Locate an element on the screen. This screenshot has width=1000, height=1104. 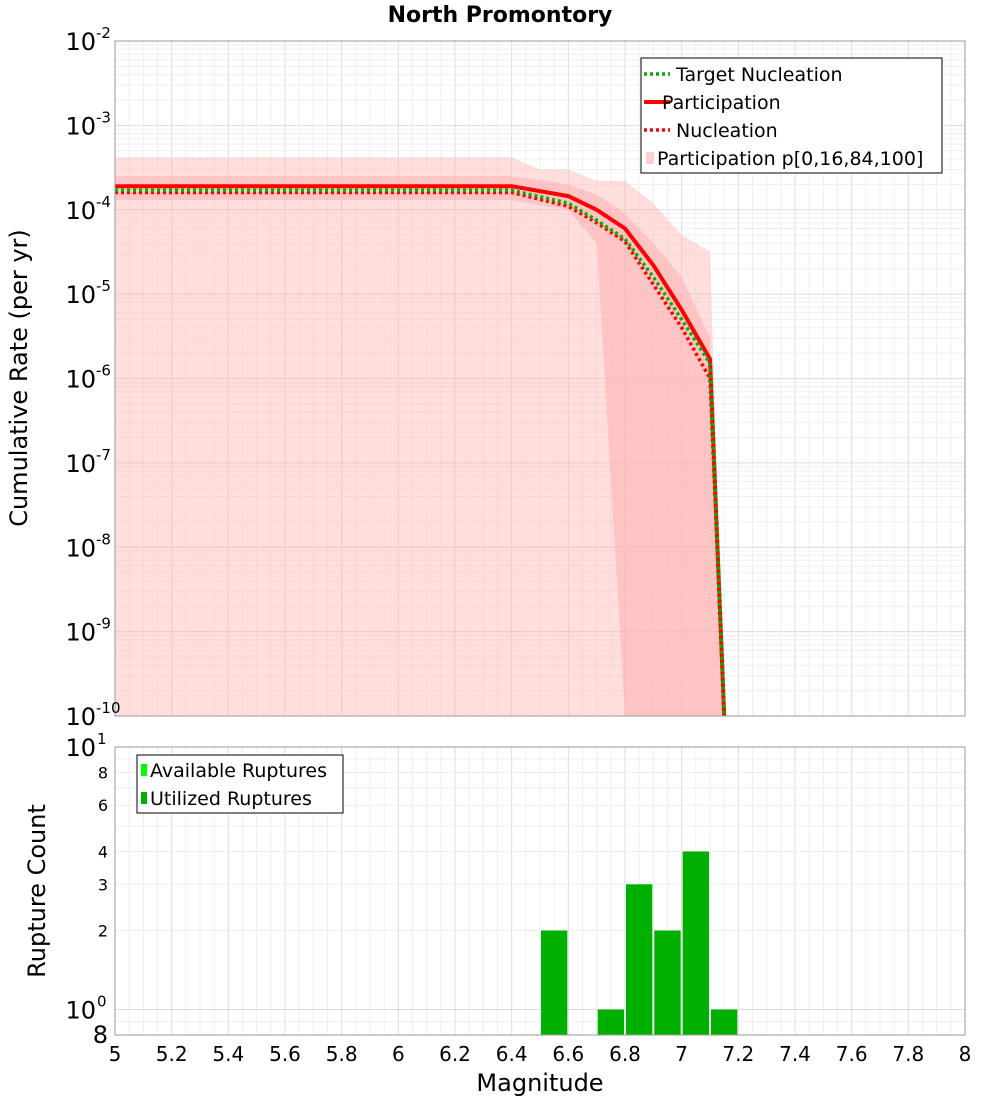
y-tick-exponent: -2 is located at coordinates (103, 33).